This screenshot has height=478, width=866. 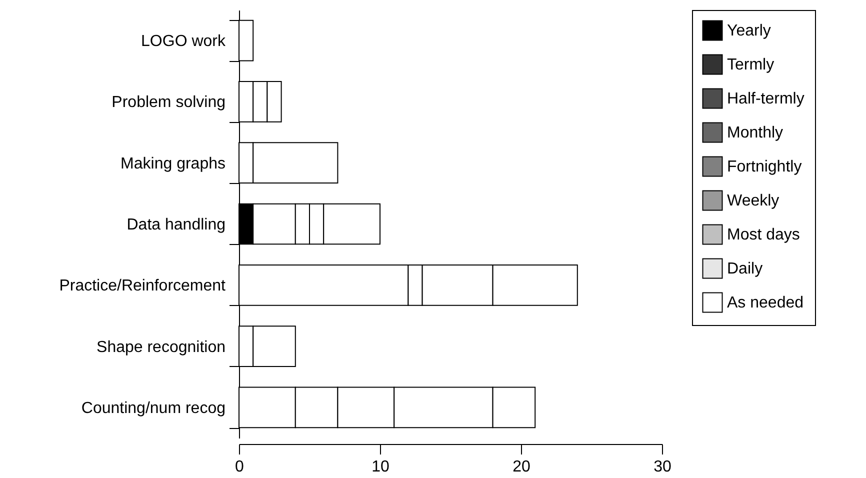 I want to click on y-tick-label: Making graphs, so click(x=173, y=163).